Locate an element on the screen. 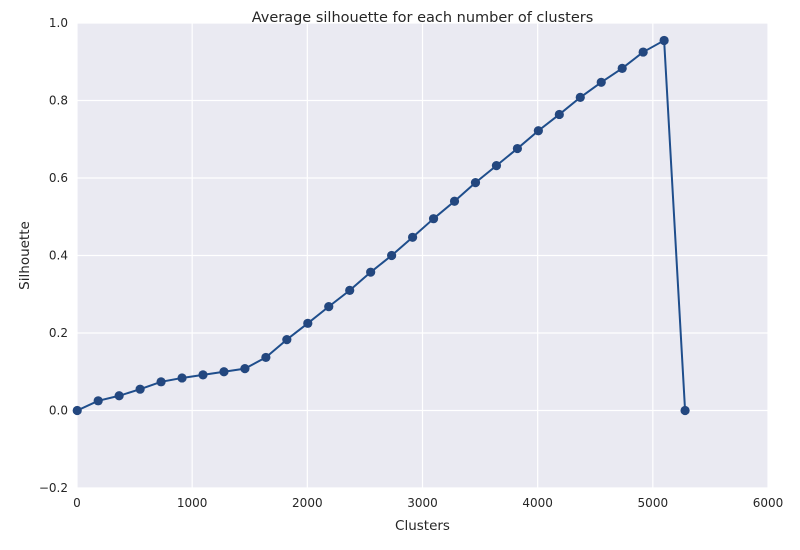 The width and height of the screenshot is (800, 550). y-tick-label: 1.0 is located at coordinates (58, 23).